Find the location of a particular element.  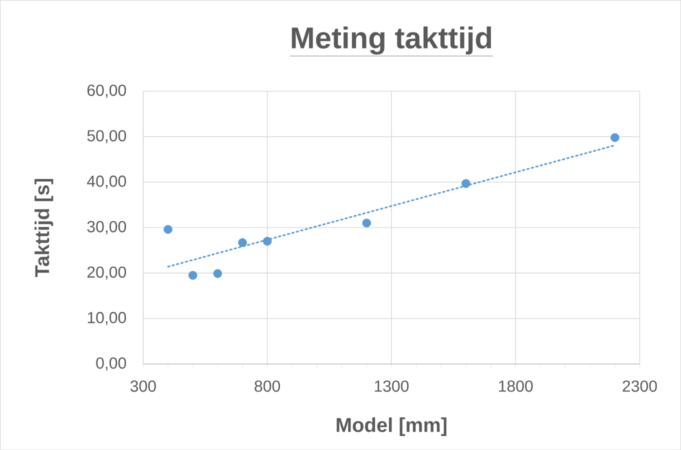

y-axis-title: Takttijd [s] is located at coordinates (44, 228).